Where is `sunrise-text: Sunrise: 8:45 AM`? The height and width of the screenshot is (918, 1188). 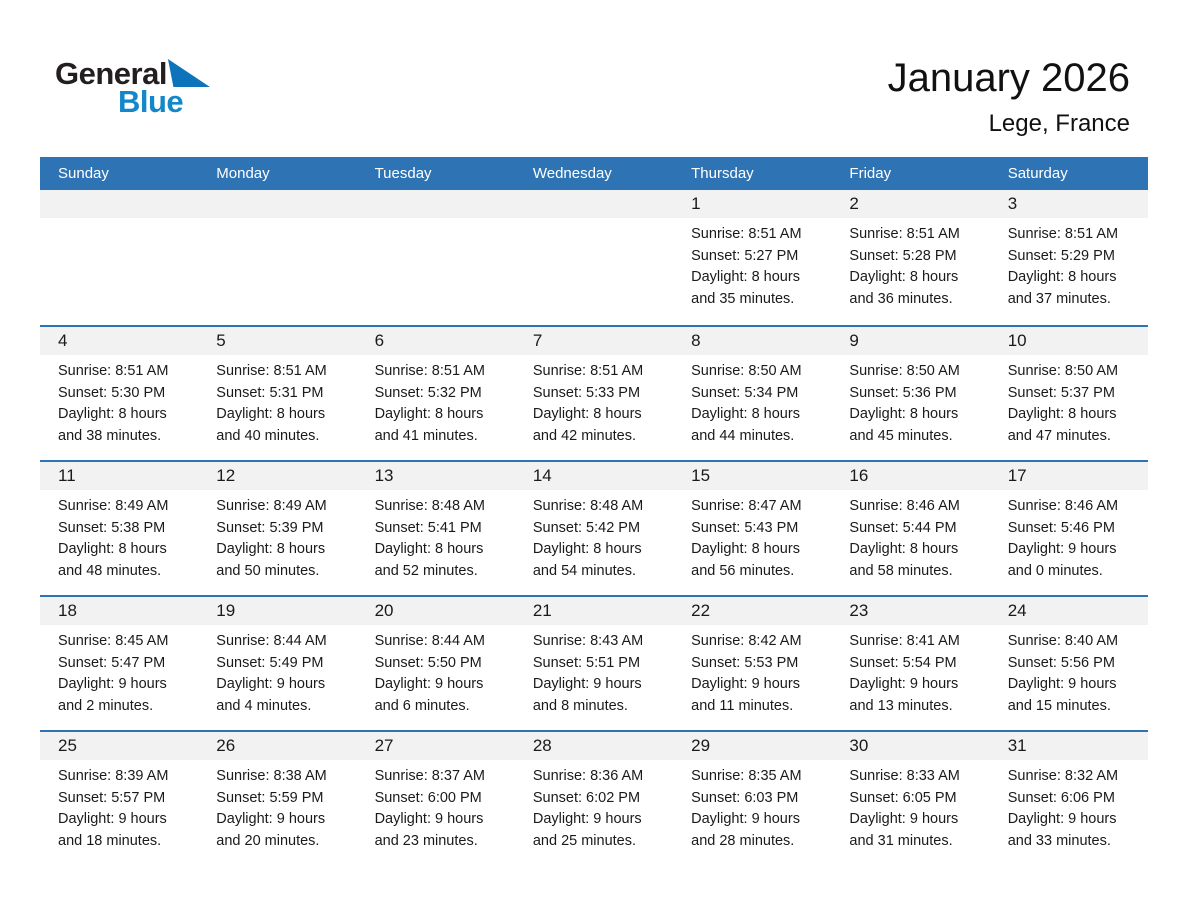 sunrise-text: Sunrise: 8:45 AM is located at coordinates (113, 641).